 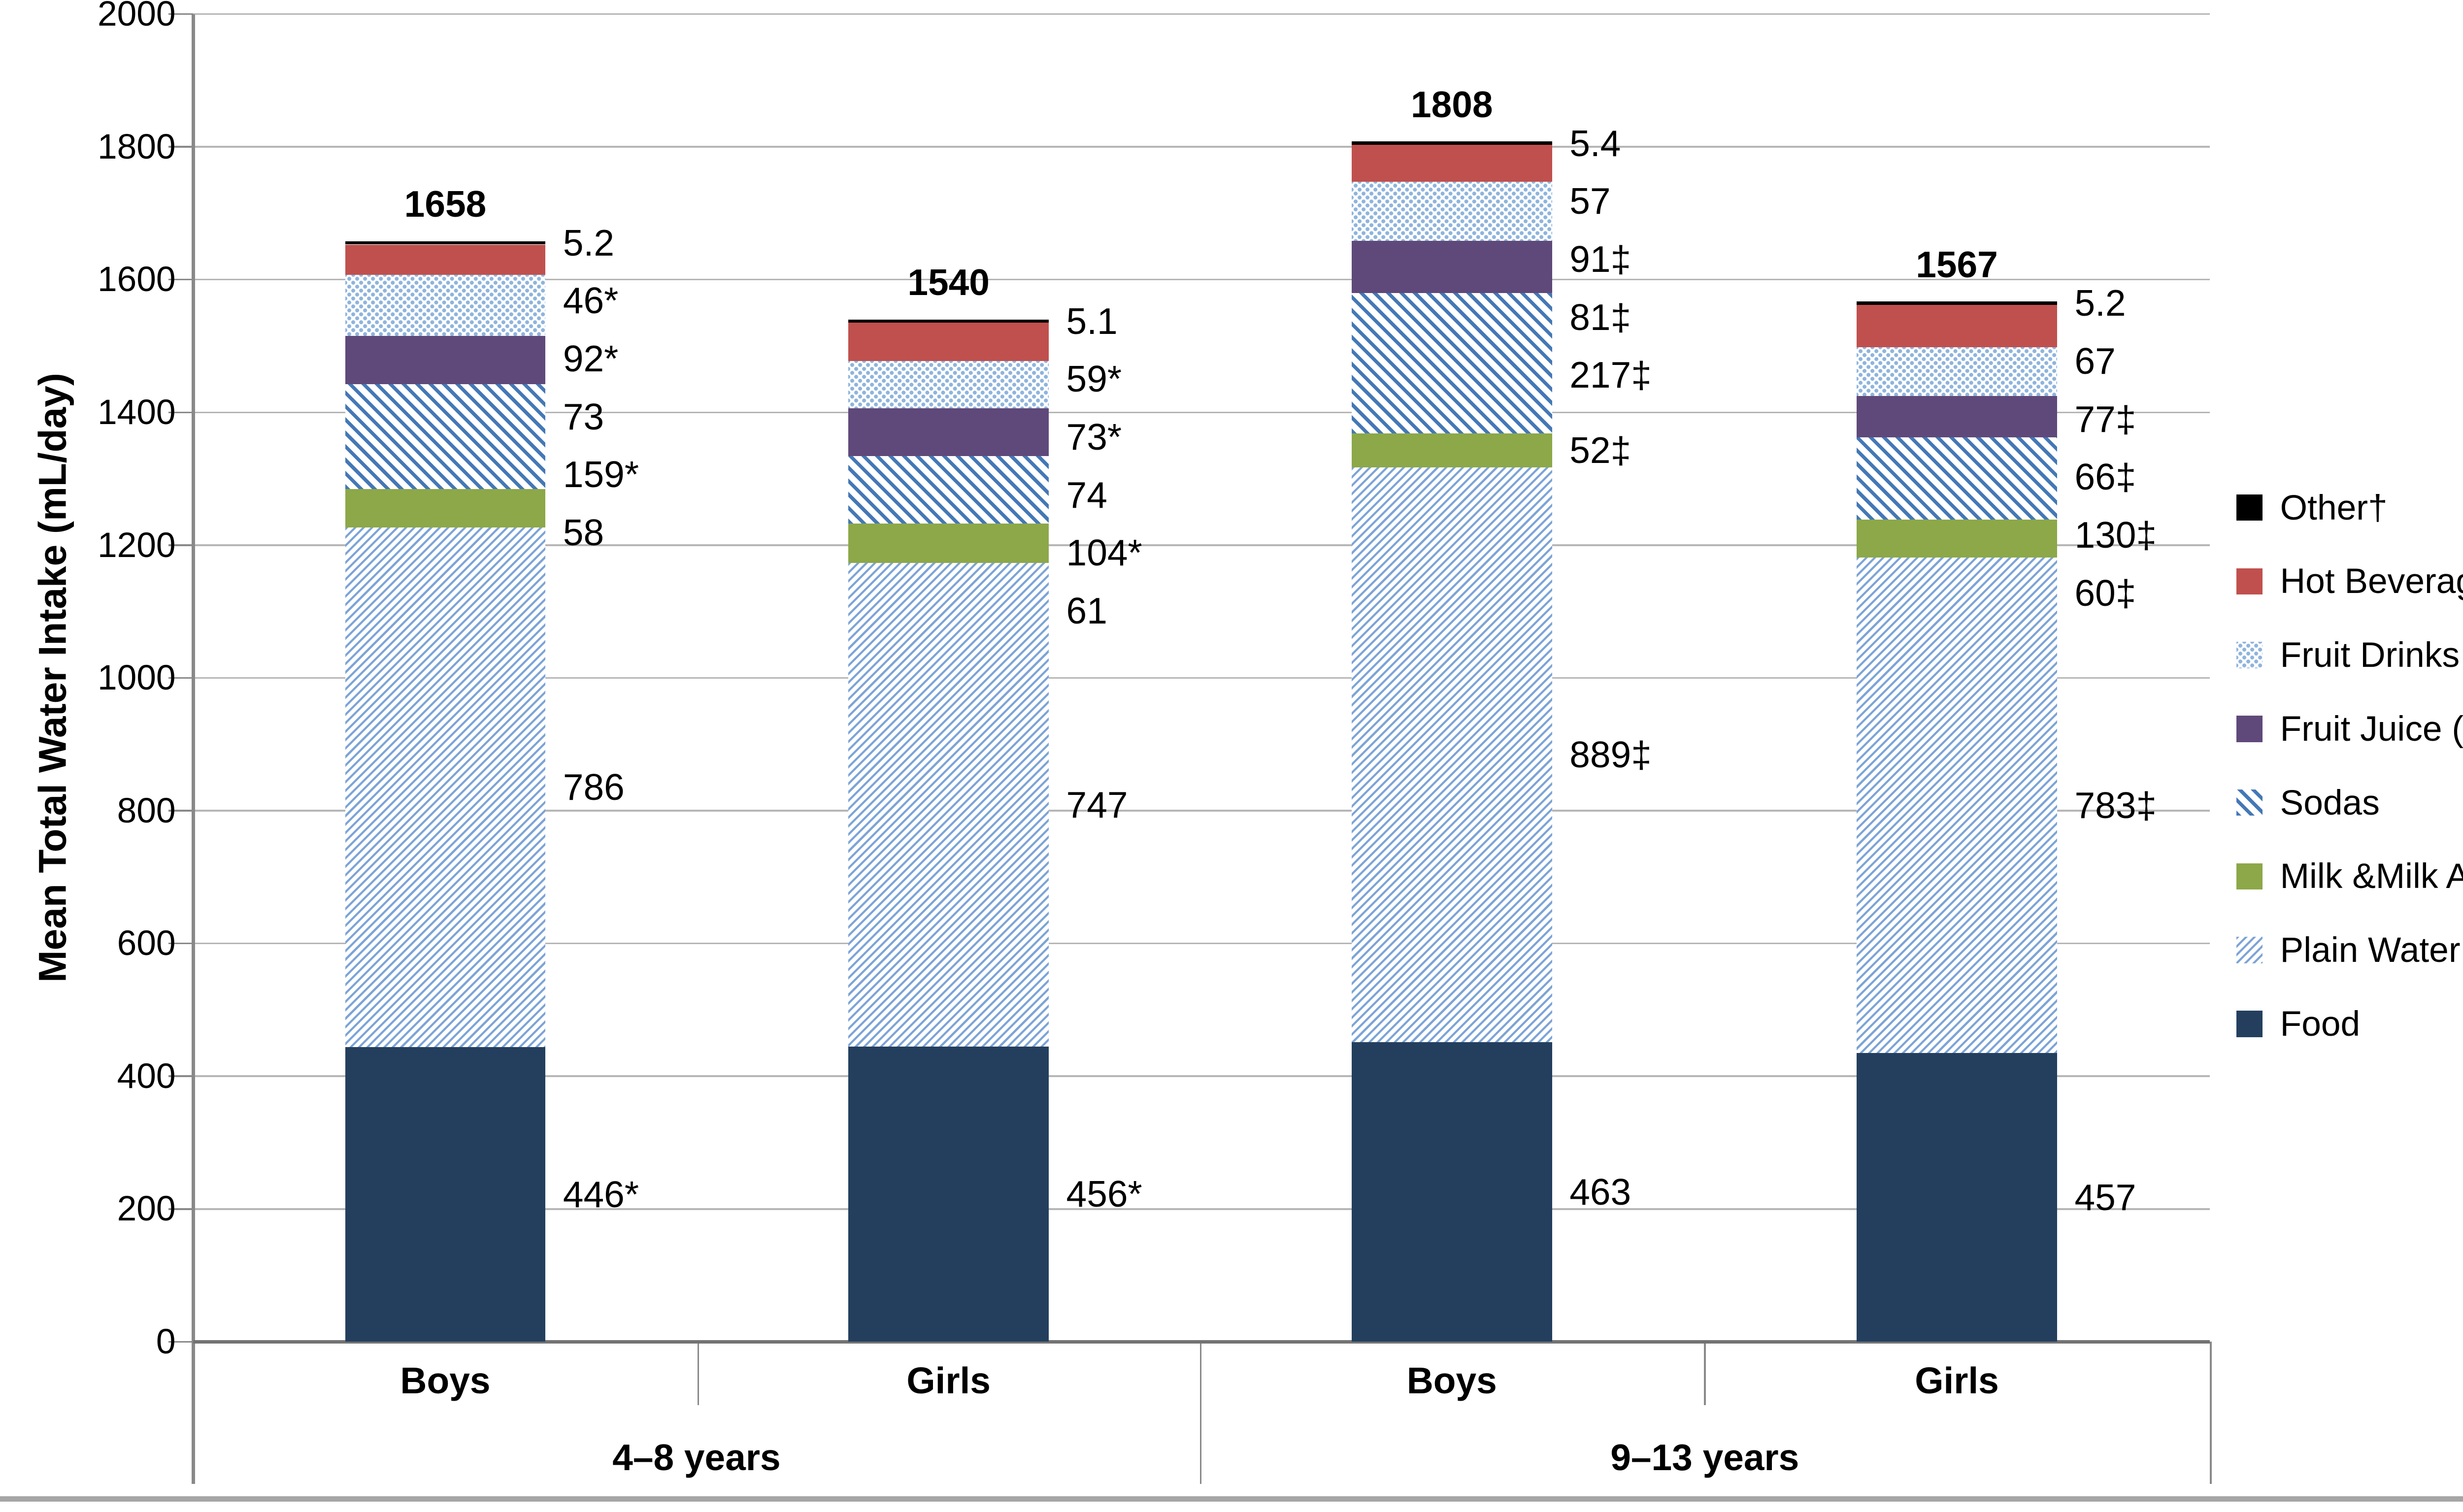 What do you see at coordinates (2249, 876) in the screenshot?
I see `legend-swatch-milk` at bounding box center [2249, 876].